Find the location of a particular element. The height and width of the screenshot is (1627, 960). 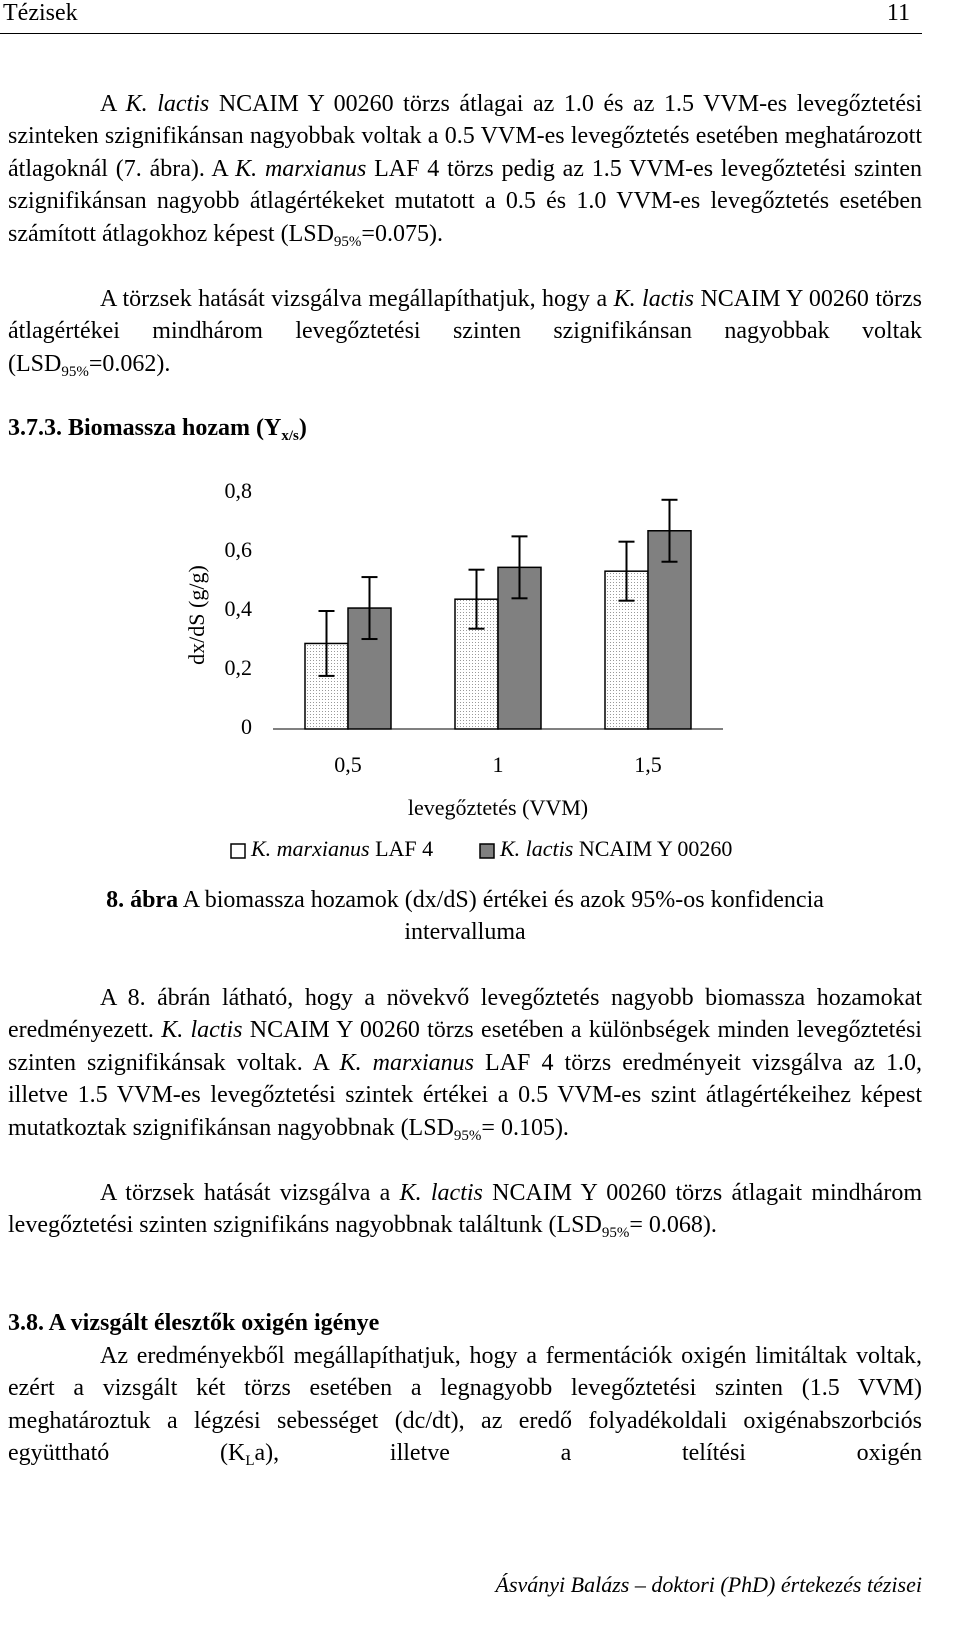

y-tick-label: 0,2 is located at coordinates (239, 667).